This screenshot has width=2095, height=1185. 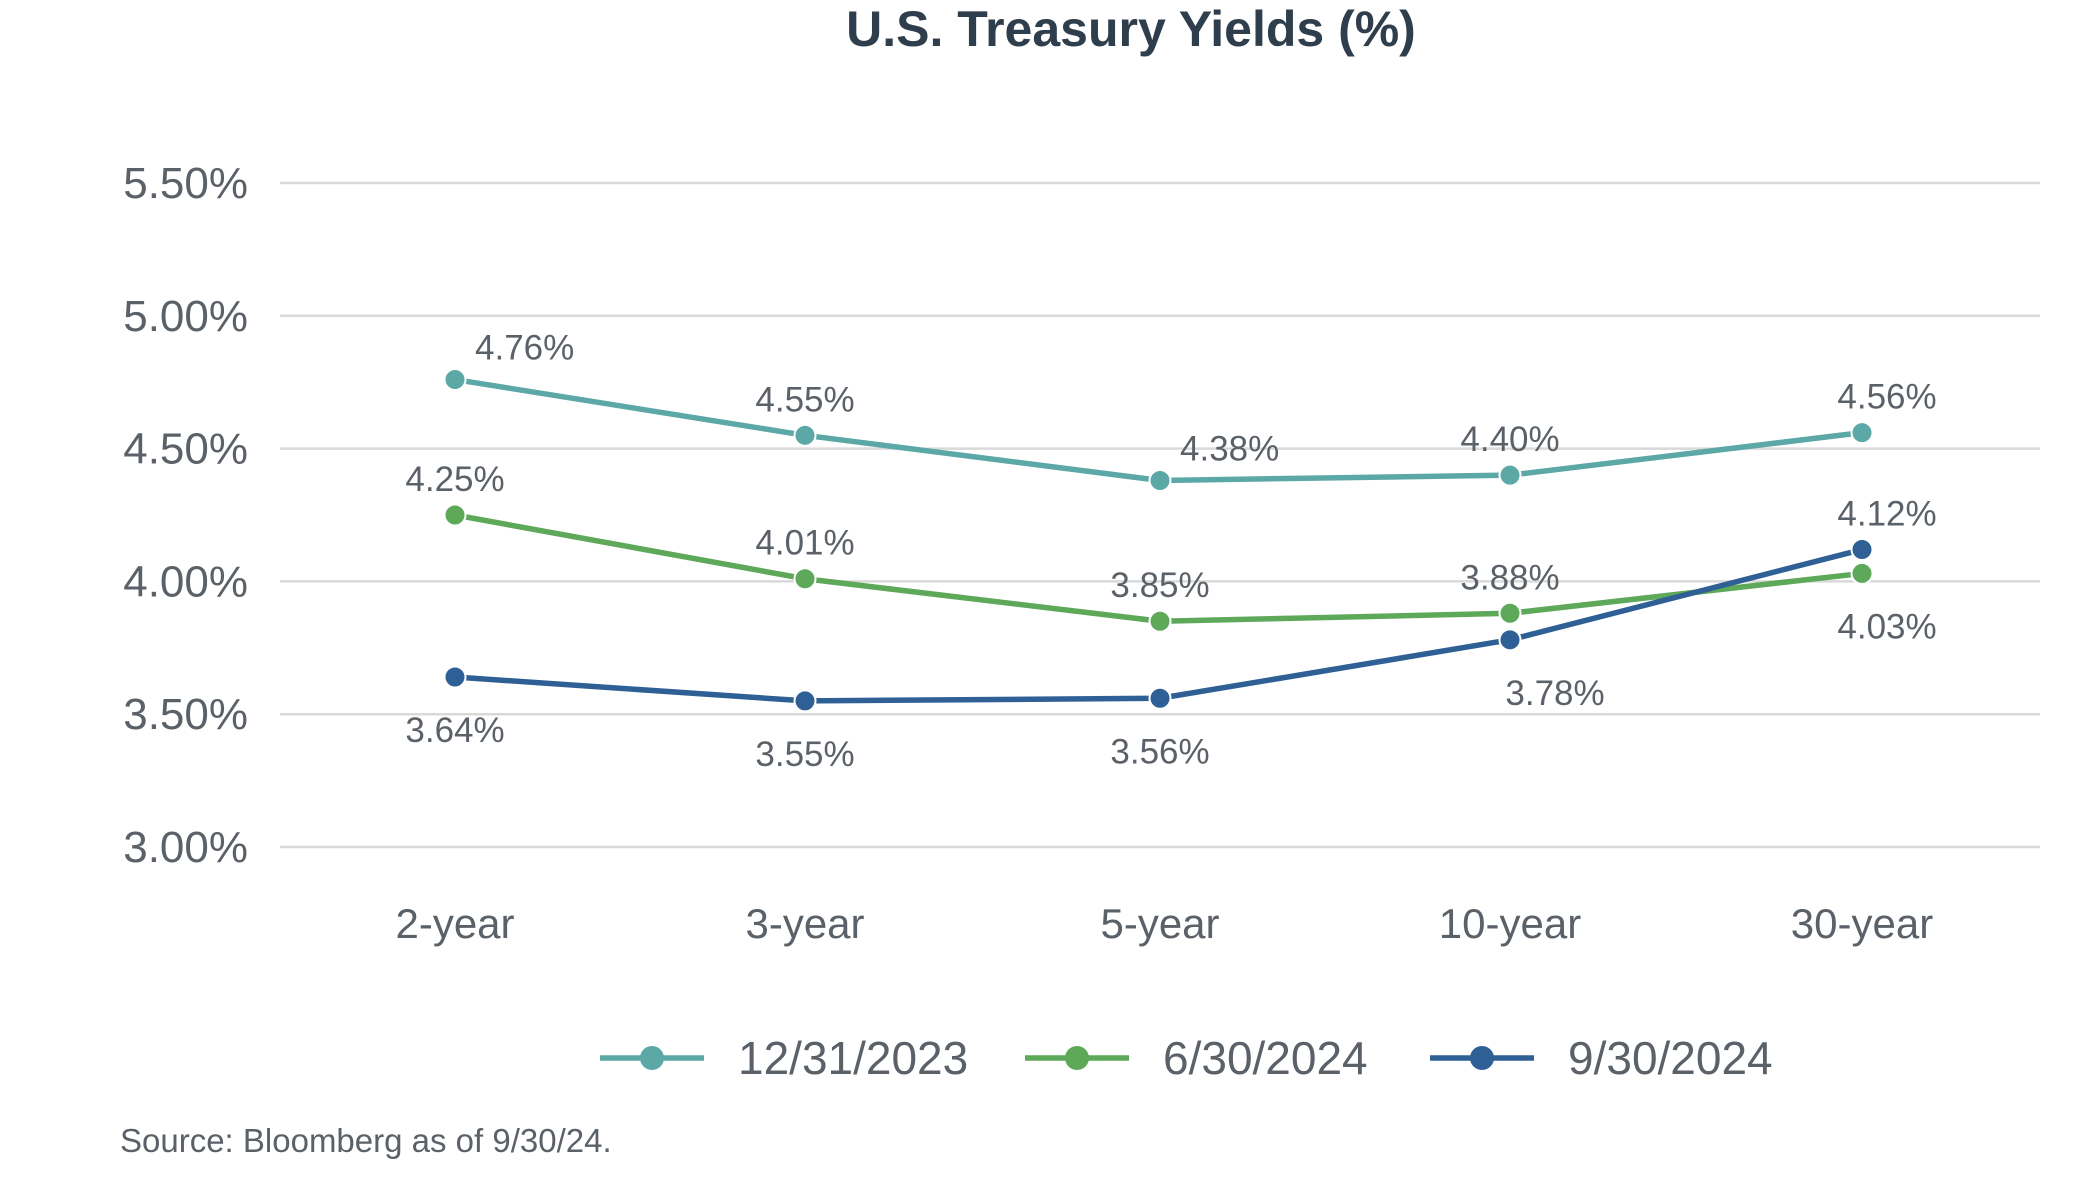 I want to click on legend: 12/31/2023 6/30/2024 9/30/2024, so click(x=1186, y=1058).